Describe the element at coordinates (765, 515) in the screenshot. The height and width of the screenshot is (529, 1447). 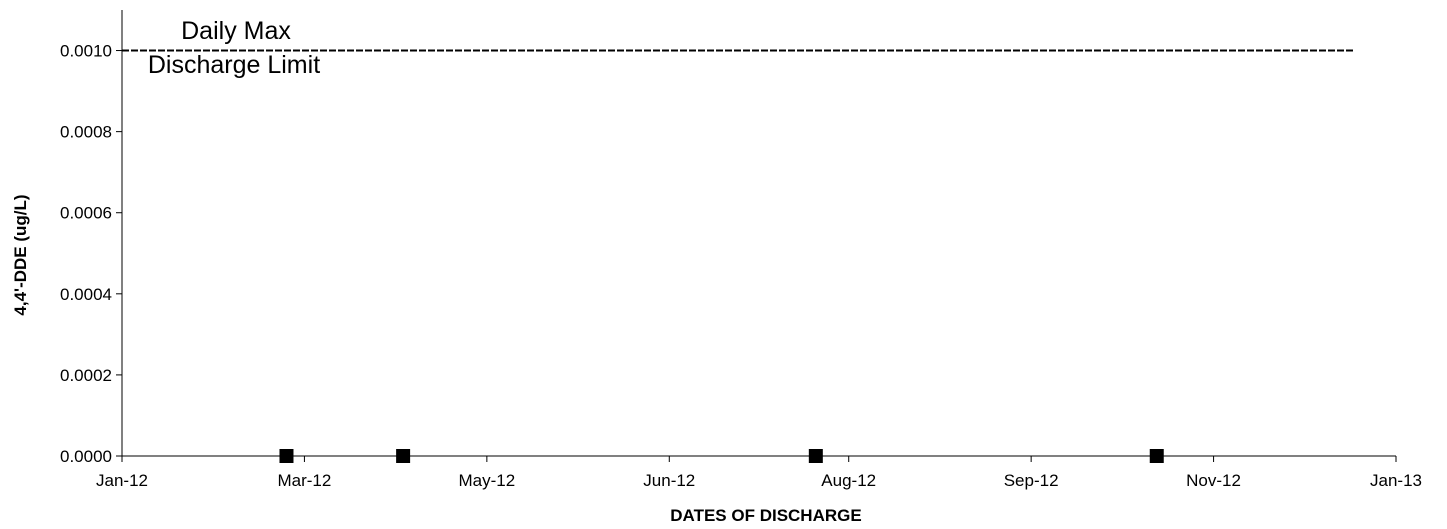
I see `x-axis-title: DATES OF DISCHARGE` at that location.